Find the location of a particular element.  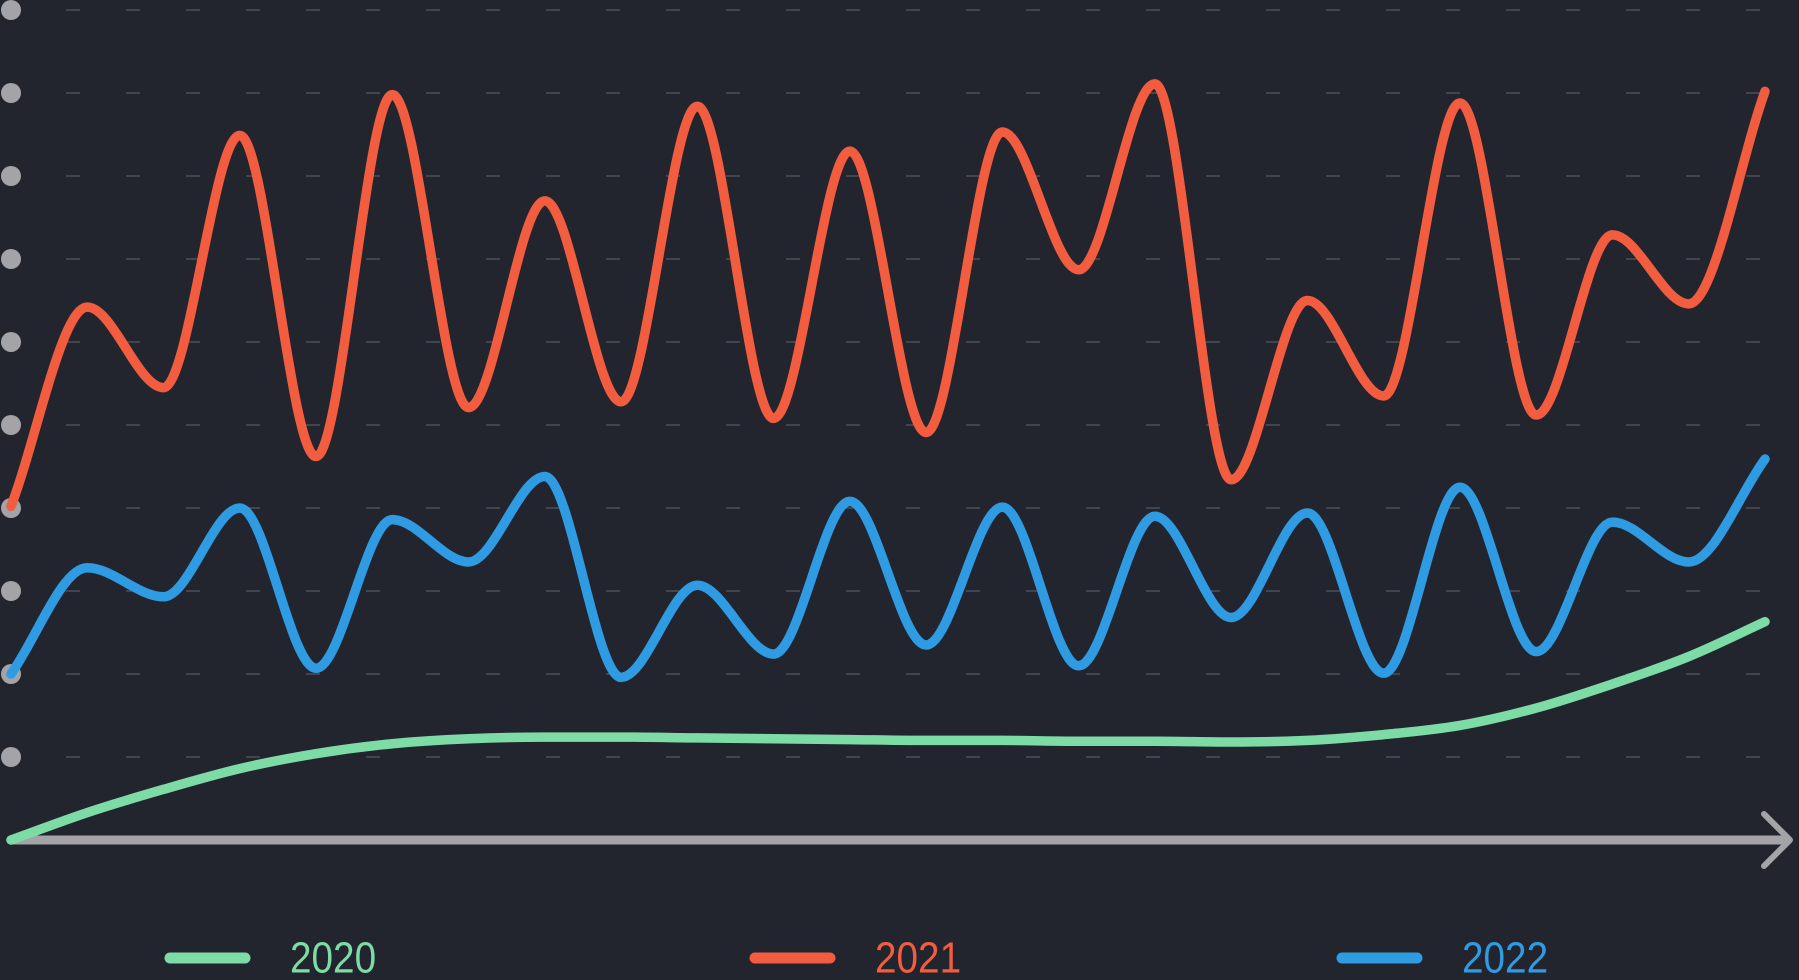

legend-label: 2020 is located at coordinates (333, 956).